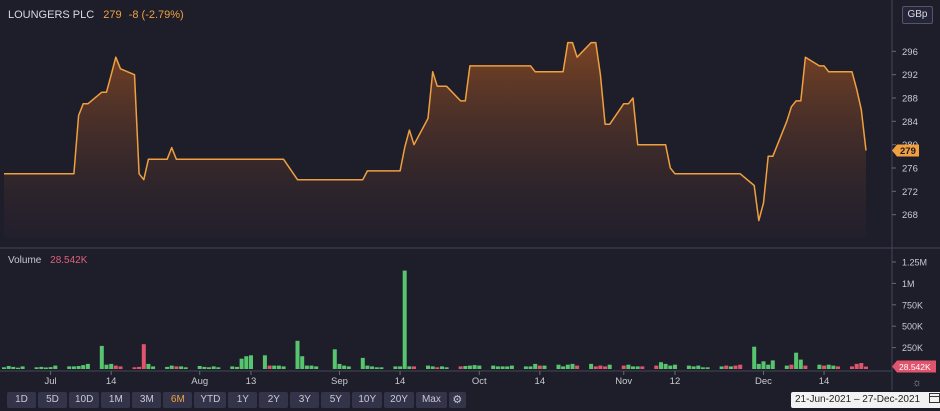  Describe the element at coordinates (914, 263) in the screenshot. I see `volume-tick-label: 1.25M` at that location.